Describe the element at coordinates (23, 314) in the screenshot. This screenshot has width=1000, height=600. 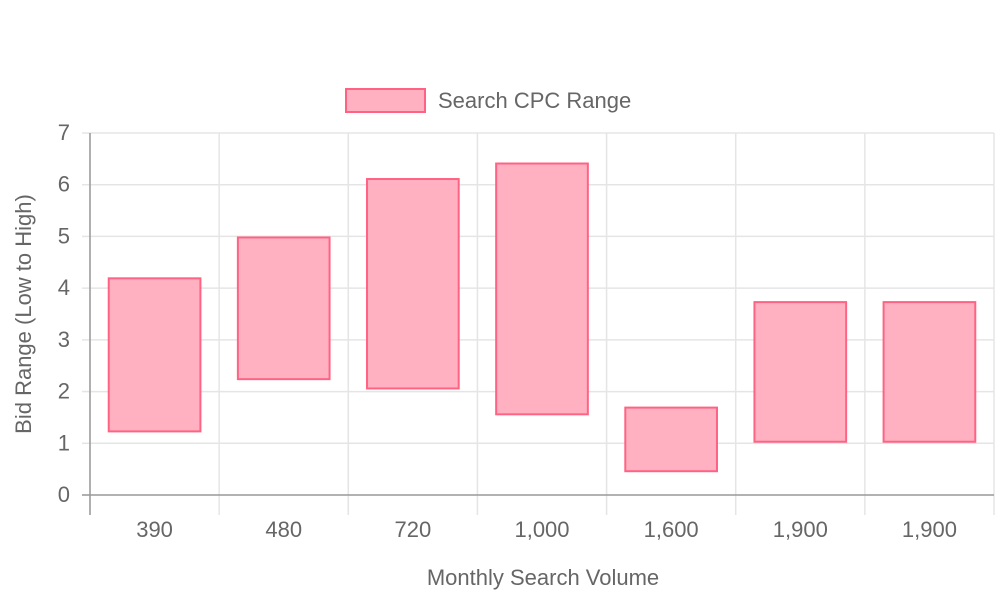
I see `y-axis-title: Bid Range (Low to High)` at that location.